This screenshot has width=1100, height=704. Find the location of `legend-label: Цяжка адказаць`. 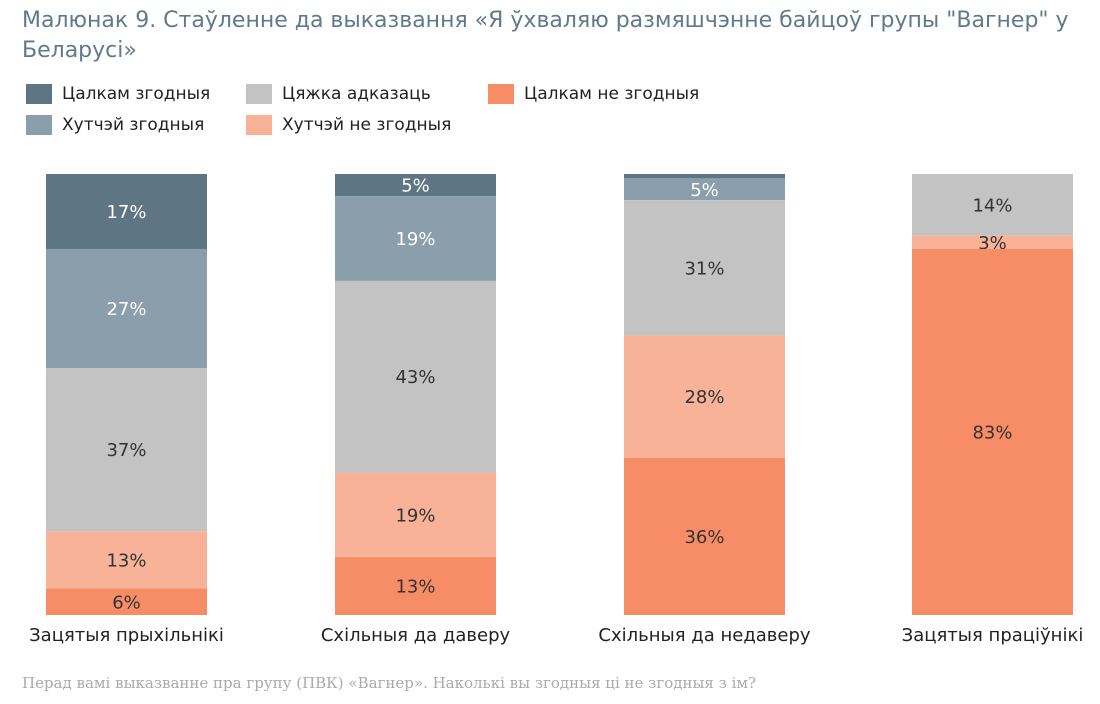

legend-label: Цяжка адказаць is located at coordinates (356, 94).